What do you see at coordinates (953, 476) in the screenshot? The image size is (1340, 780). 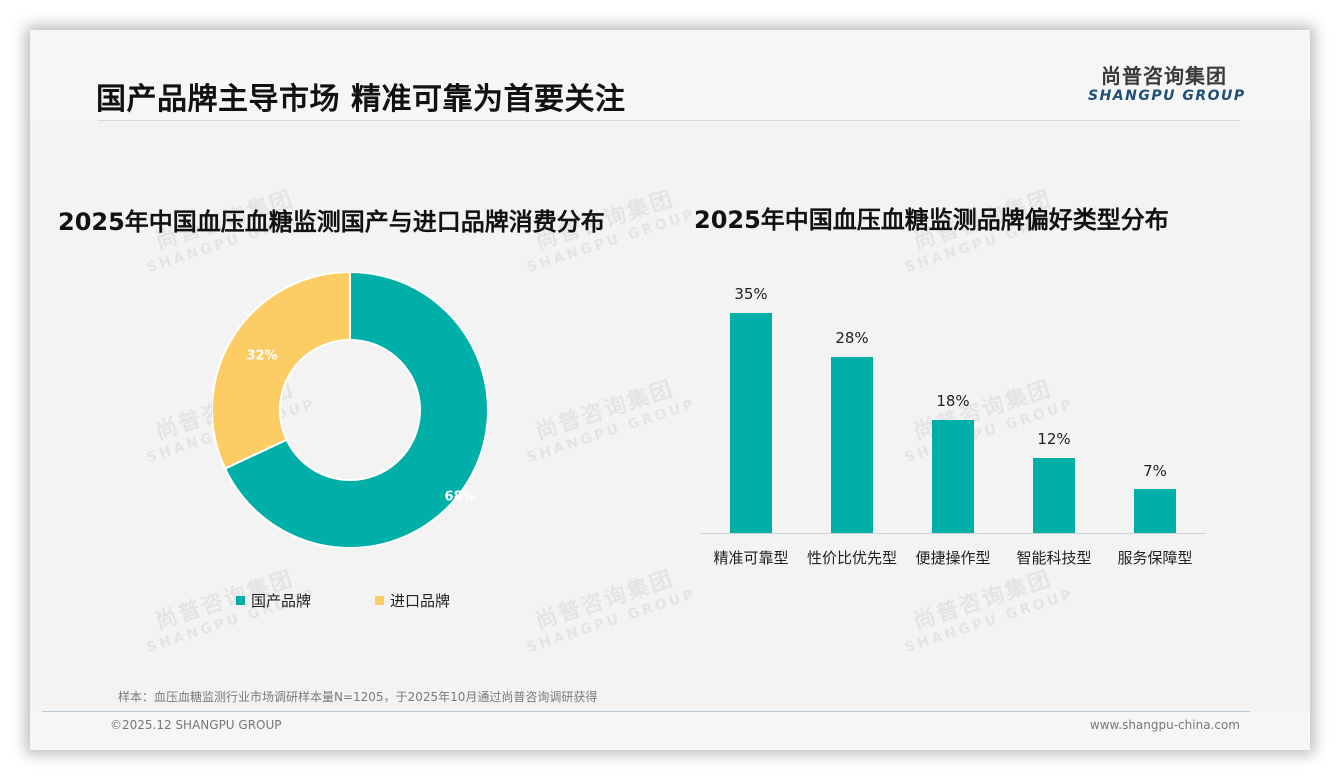 I see `bar-easy-operation` at bounding box center [953, 476].